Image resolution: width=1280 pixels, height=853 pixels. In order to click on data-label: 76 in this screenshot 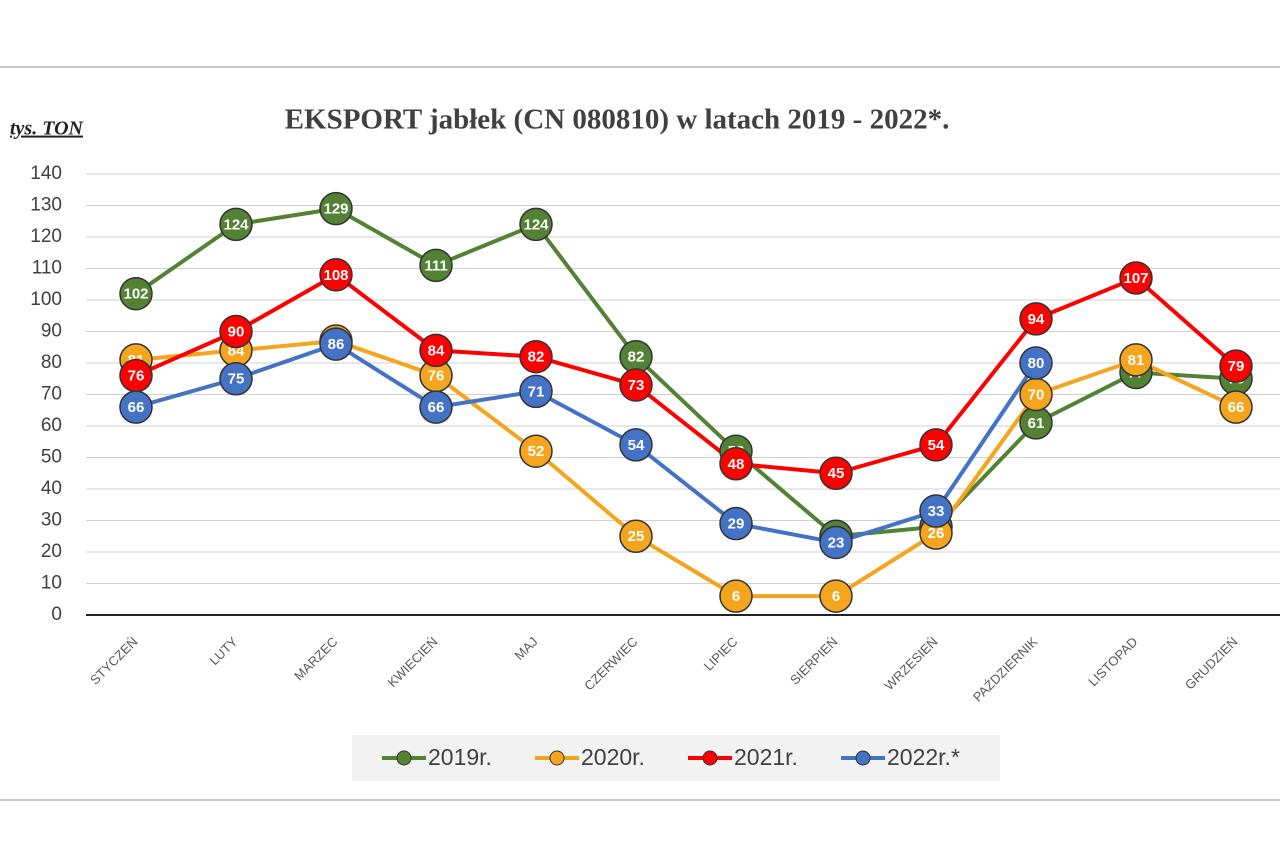, I will do `click(136, 376)`.